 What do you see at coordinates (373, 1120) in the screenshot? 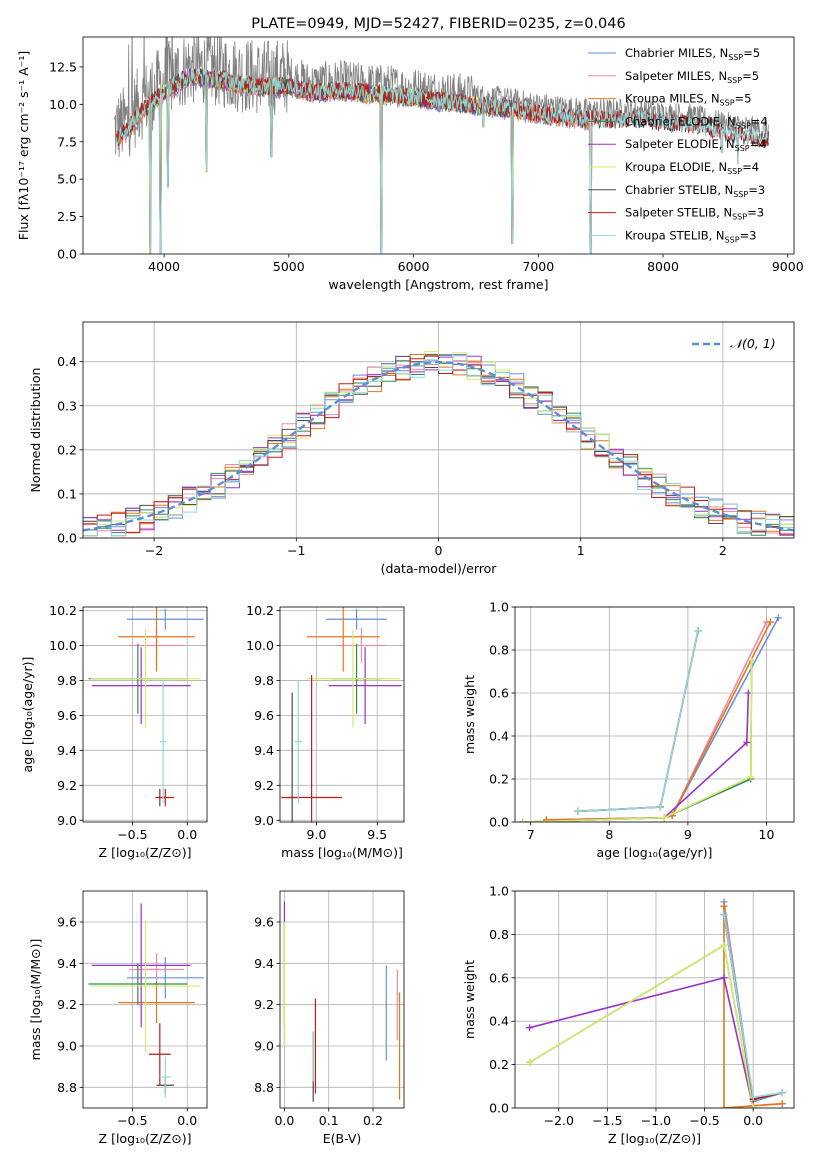
I see `x-tick-label: 0.2` at bounding box center [373, 1120].